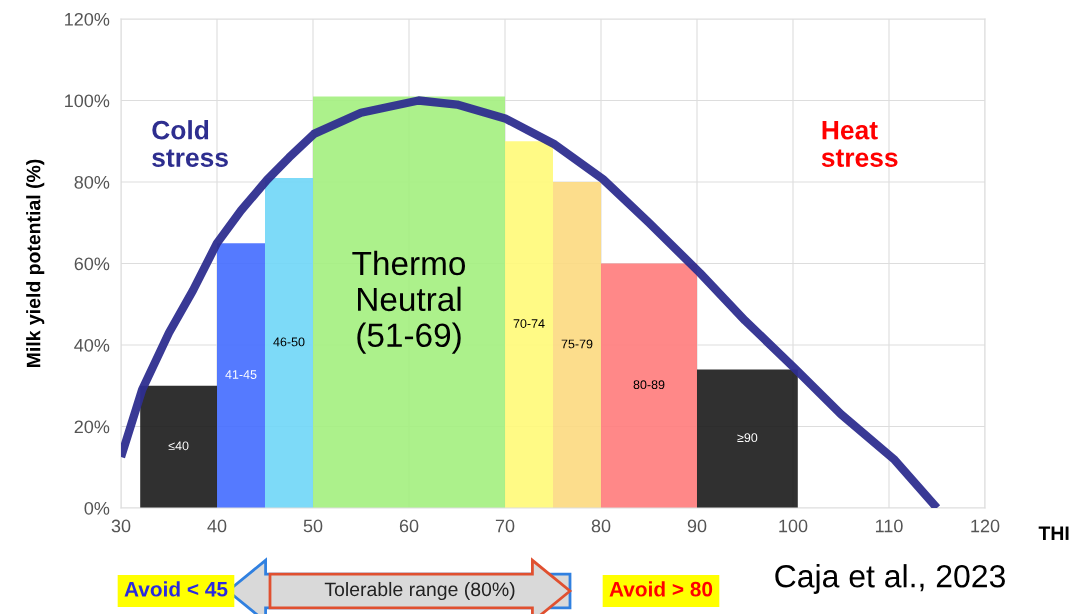 This screenshot has height=614, width=1074. I want to click on y-tick-label: 80%, so click(92, 182).